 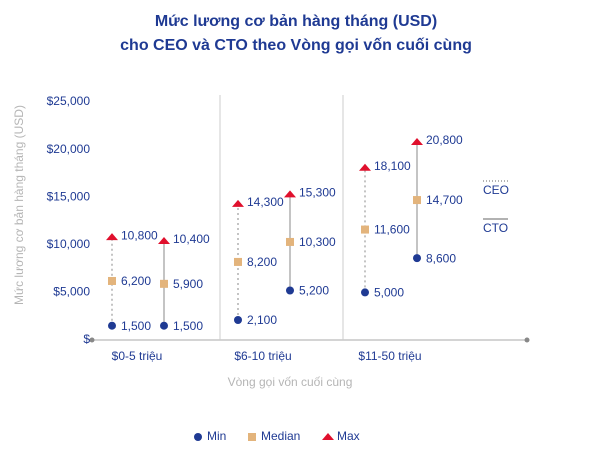 What do you see at coordinates (71, 292) in the screenshot?
I see `y-tick-label: $5,000` at bounding box center [71, 292].